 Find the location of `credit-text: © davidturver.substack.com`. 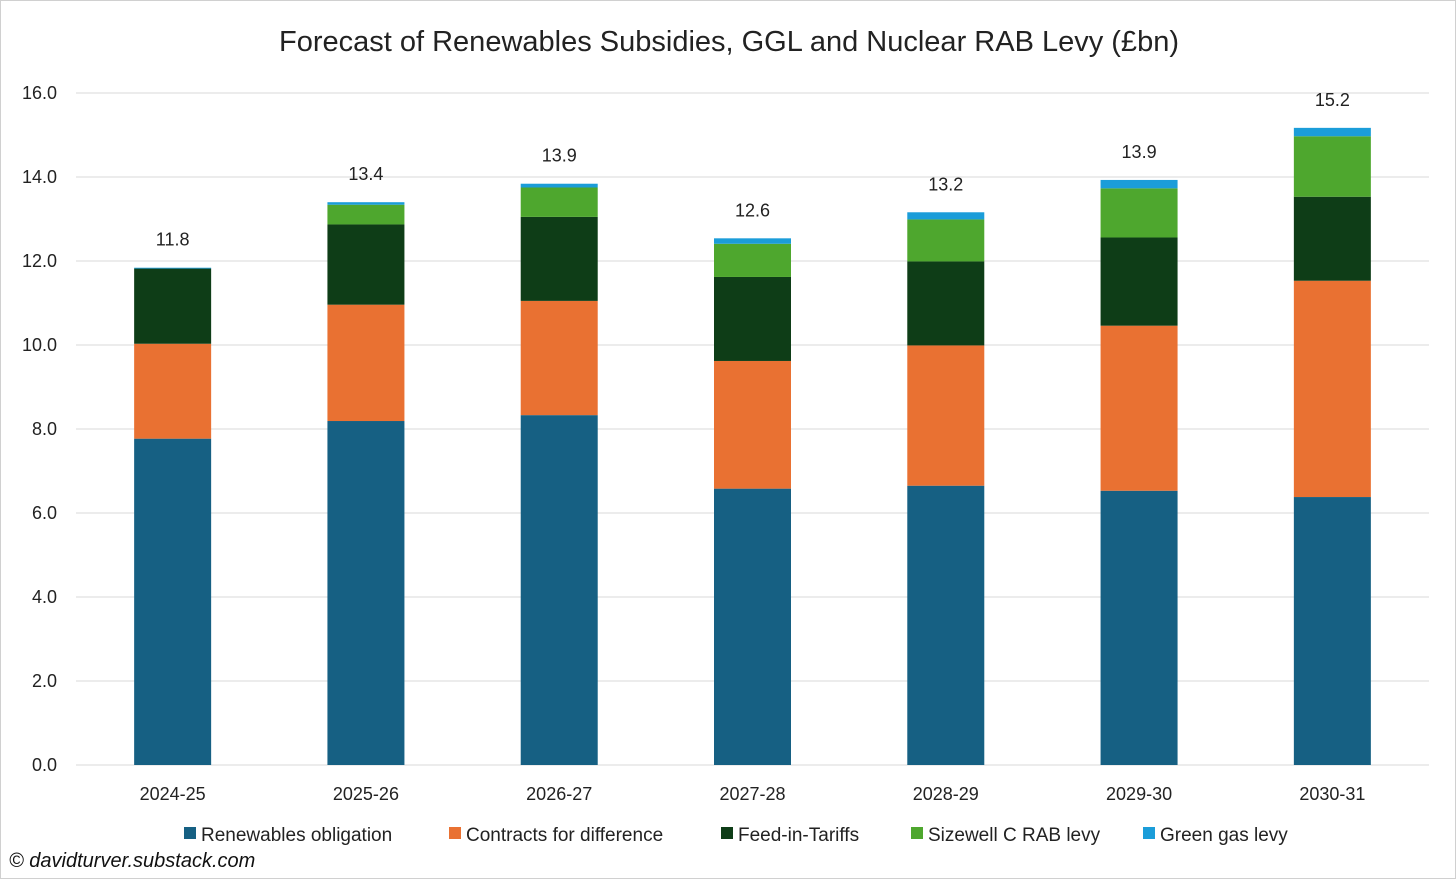

credit-text: © davidturver.substack.com is located at coordinates (132, 861).